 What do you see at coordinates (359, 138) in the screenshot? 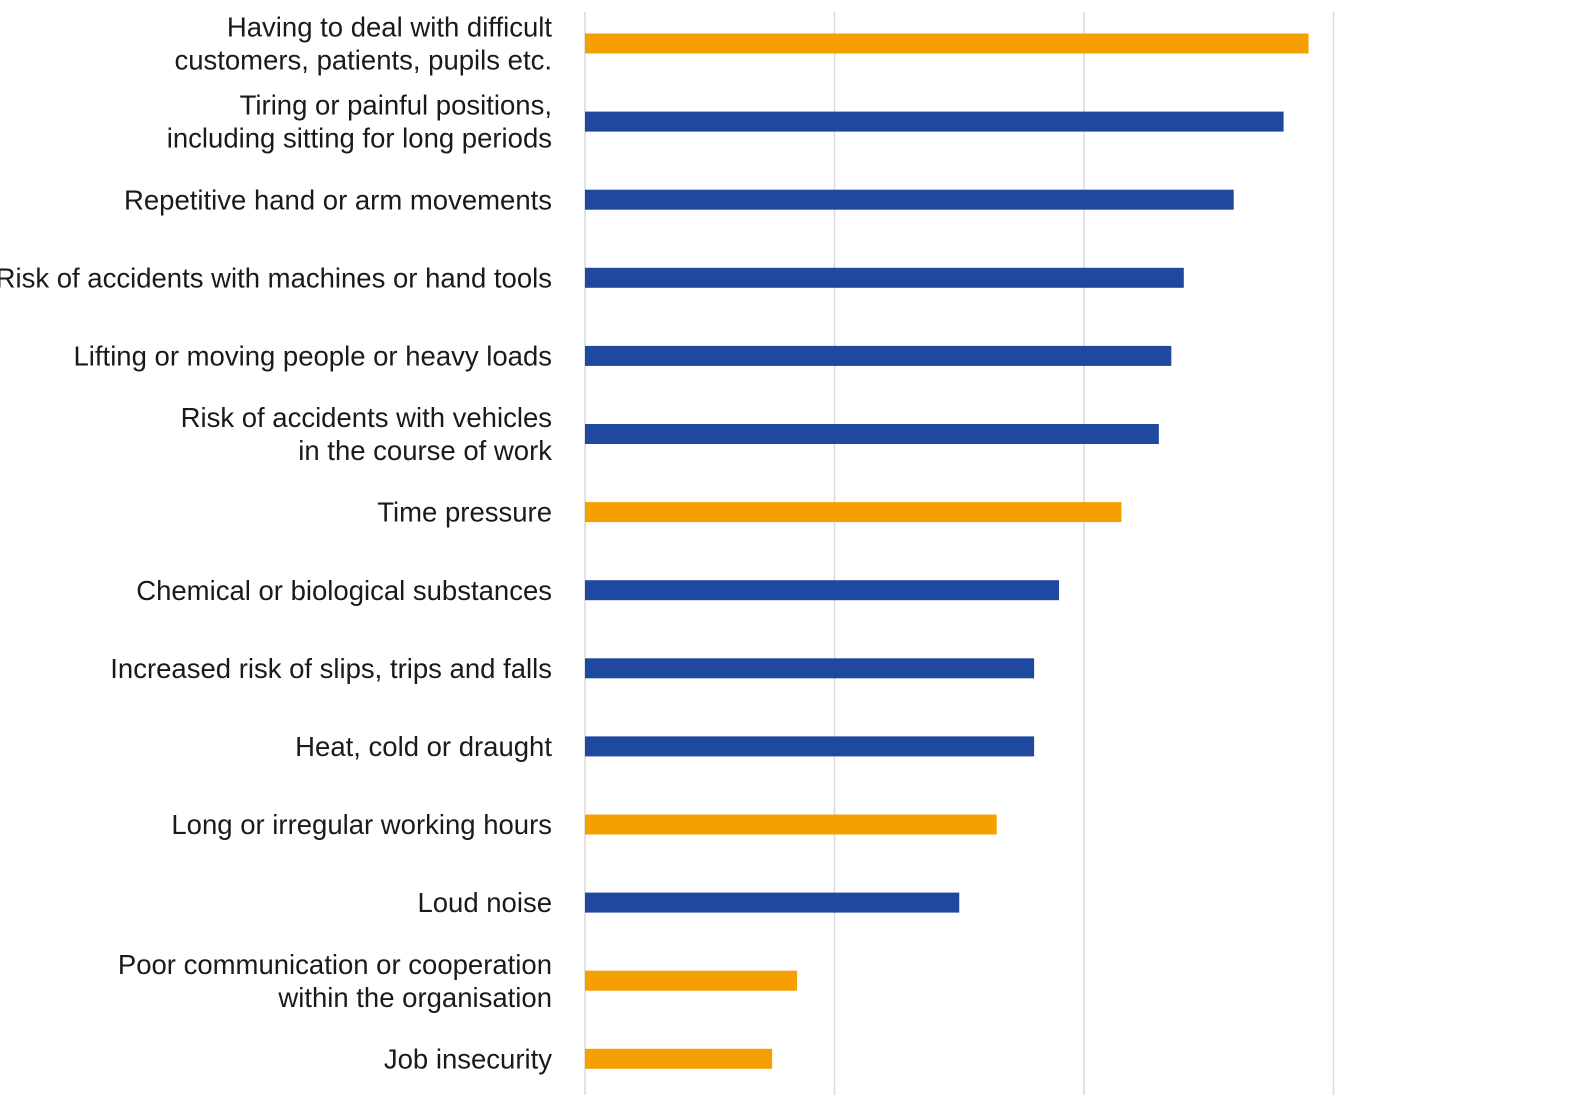
I see `category-label-2-line-2: including sitting for long periods` at bounding box center [359, 138].